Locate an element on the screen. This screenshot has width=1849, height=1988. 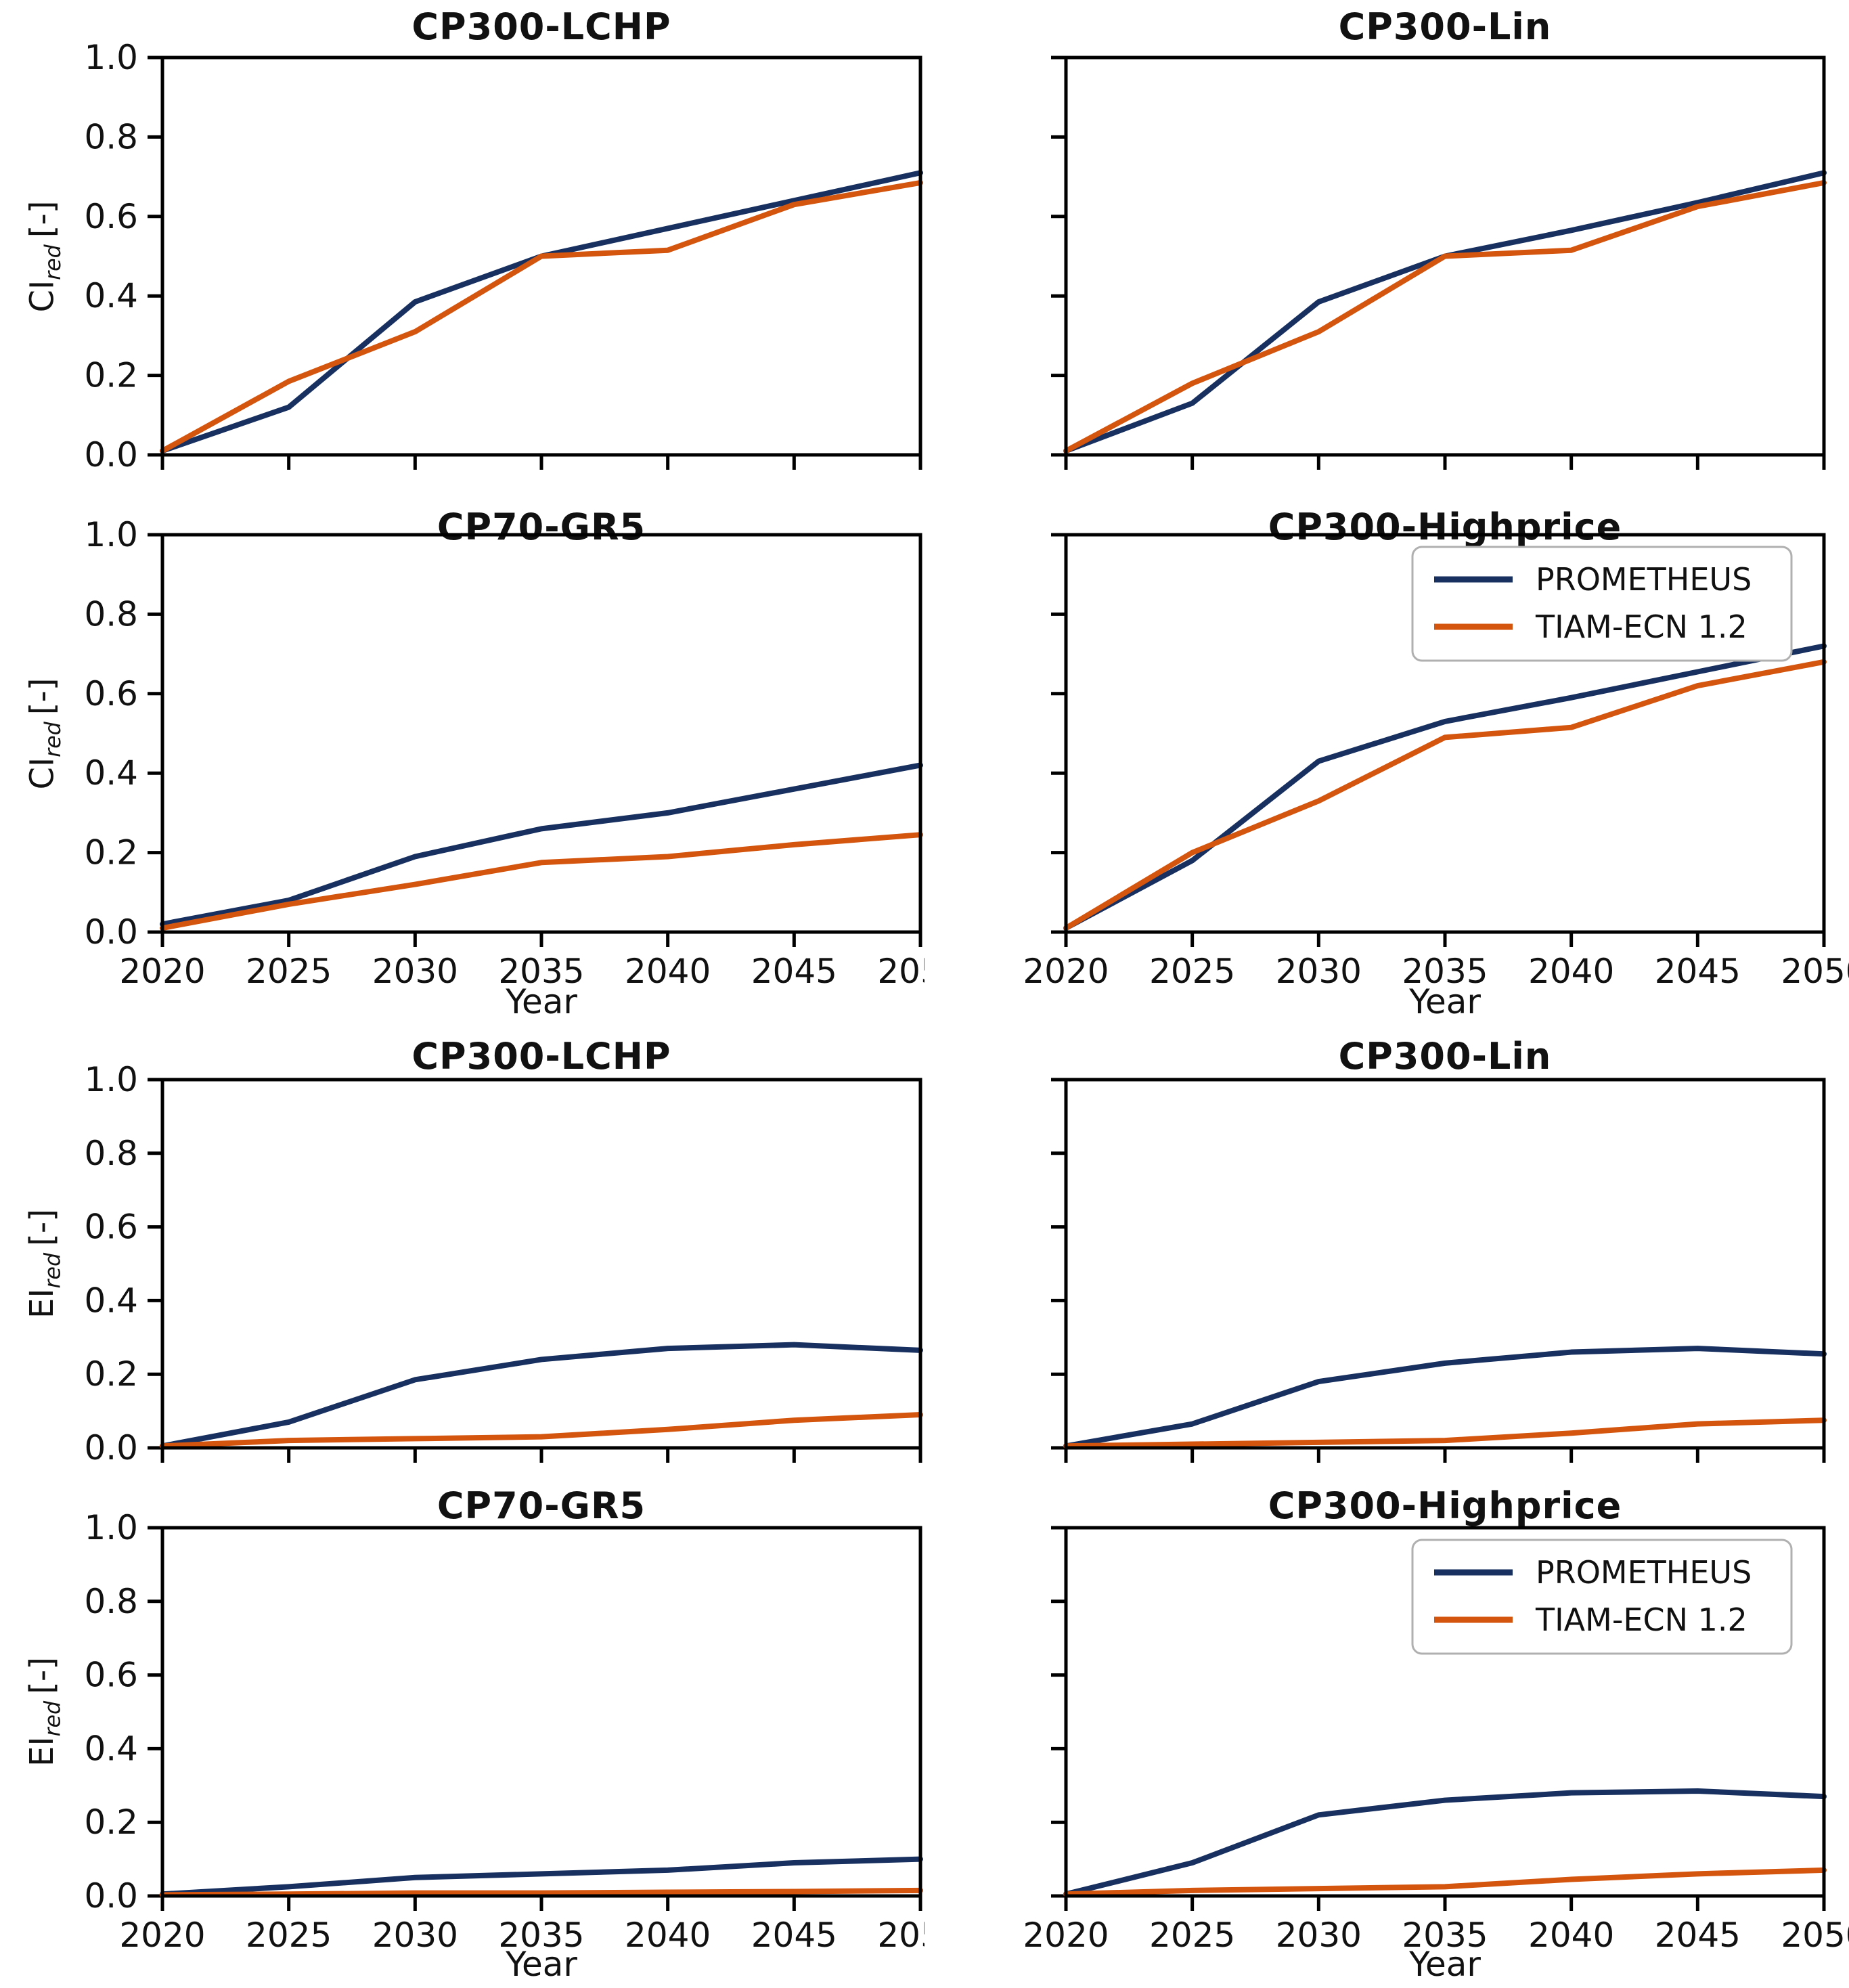
subplot-ei-cp300-lchp: CP300-LCHP EIred[-] 0.0 0.2 0.4 0.6 0.8 1.0 is located at coordinates (463, 1252).